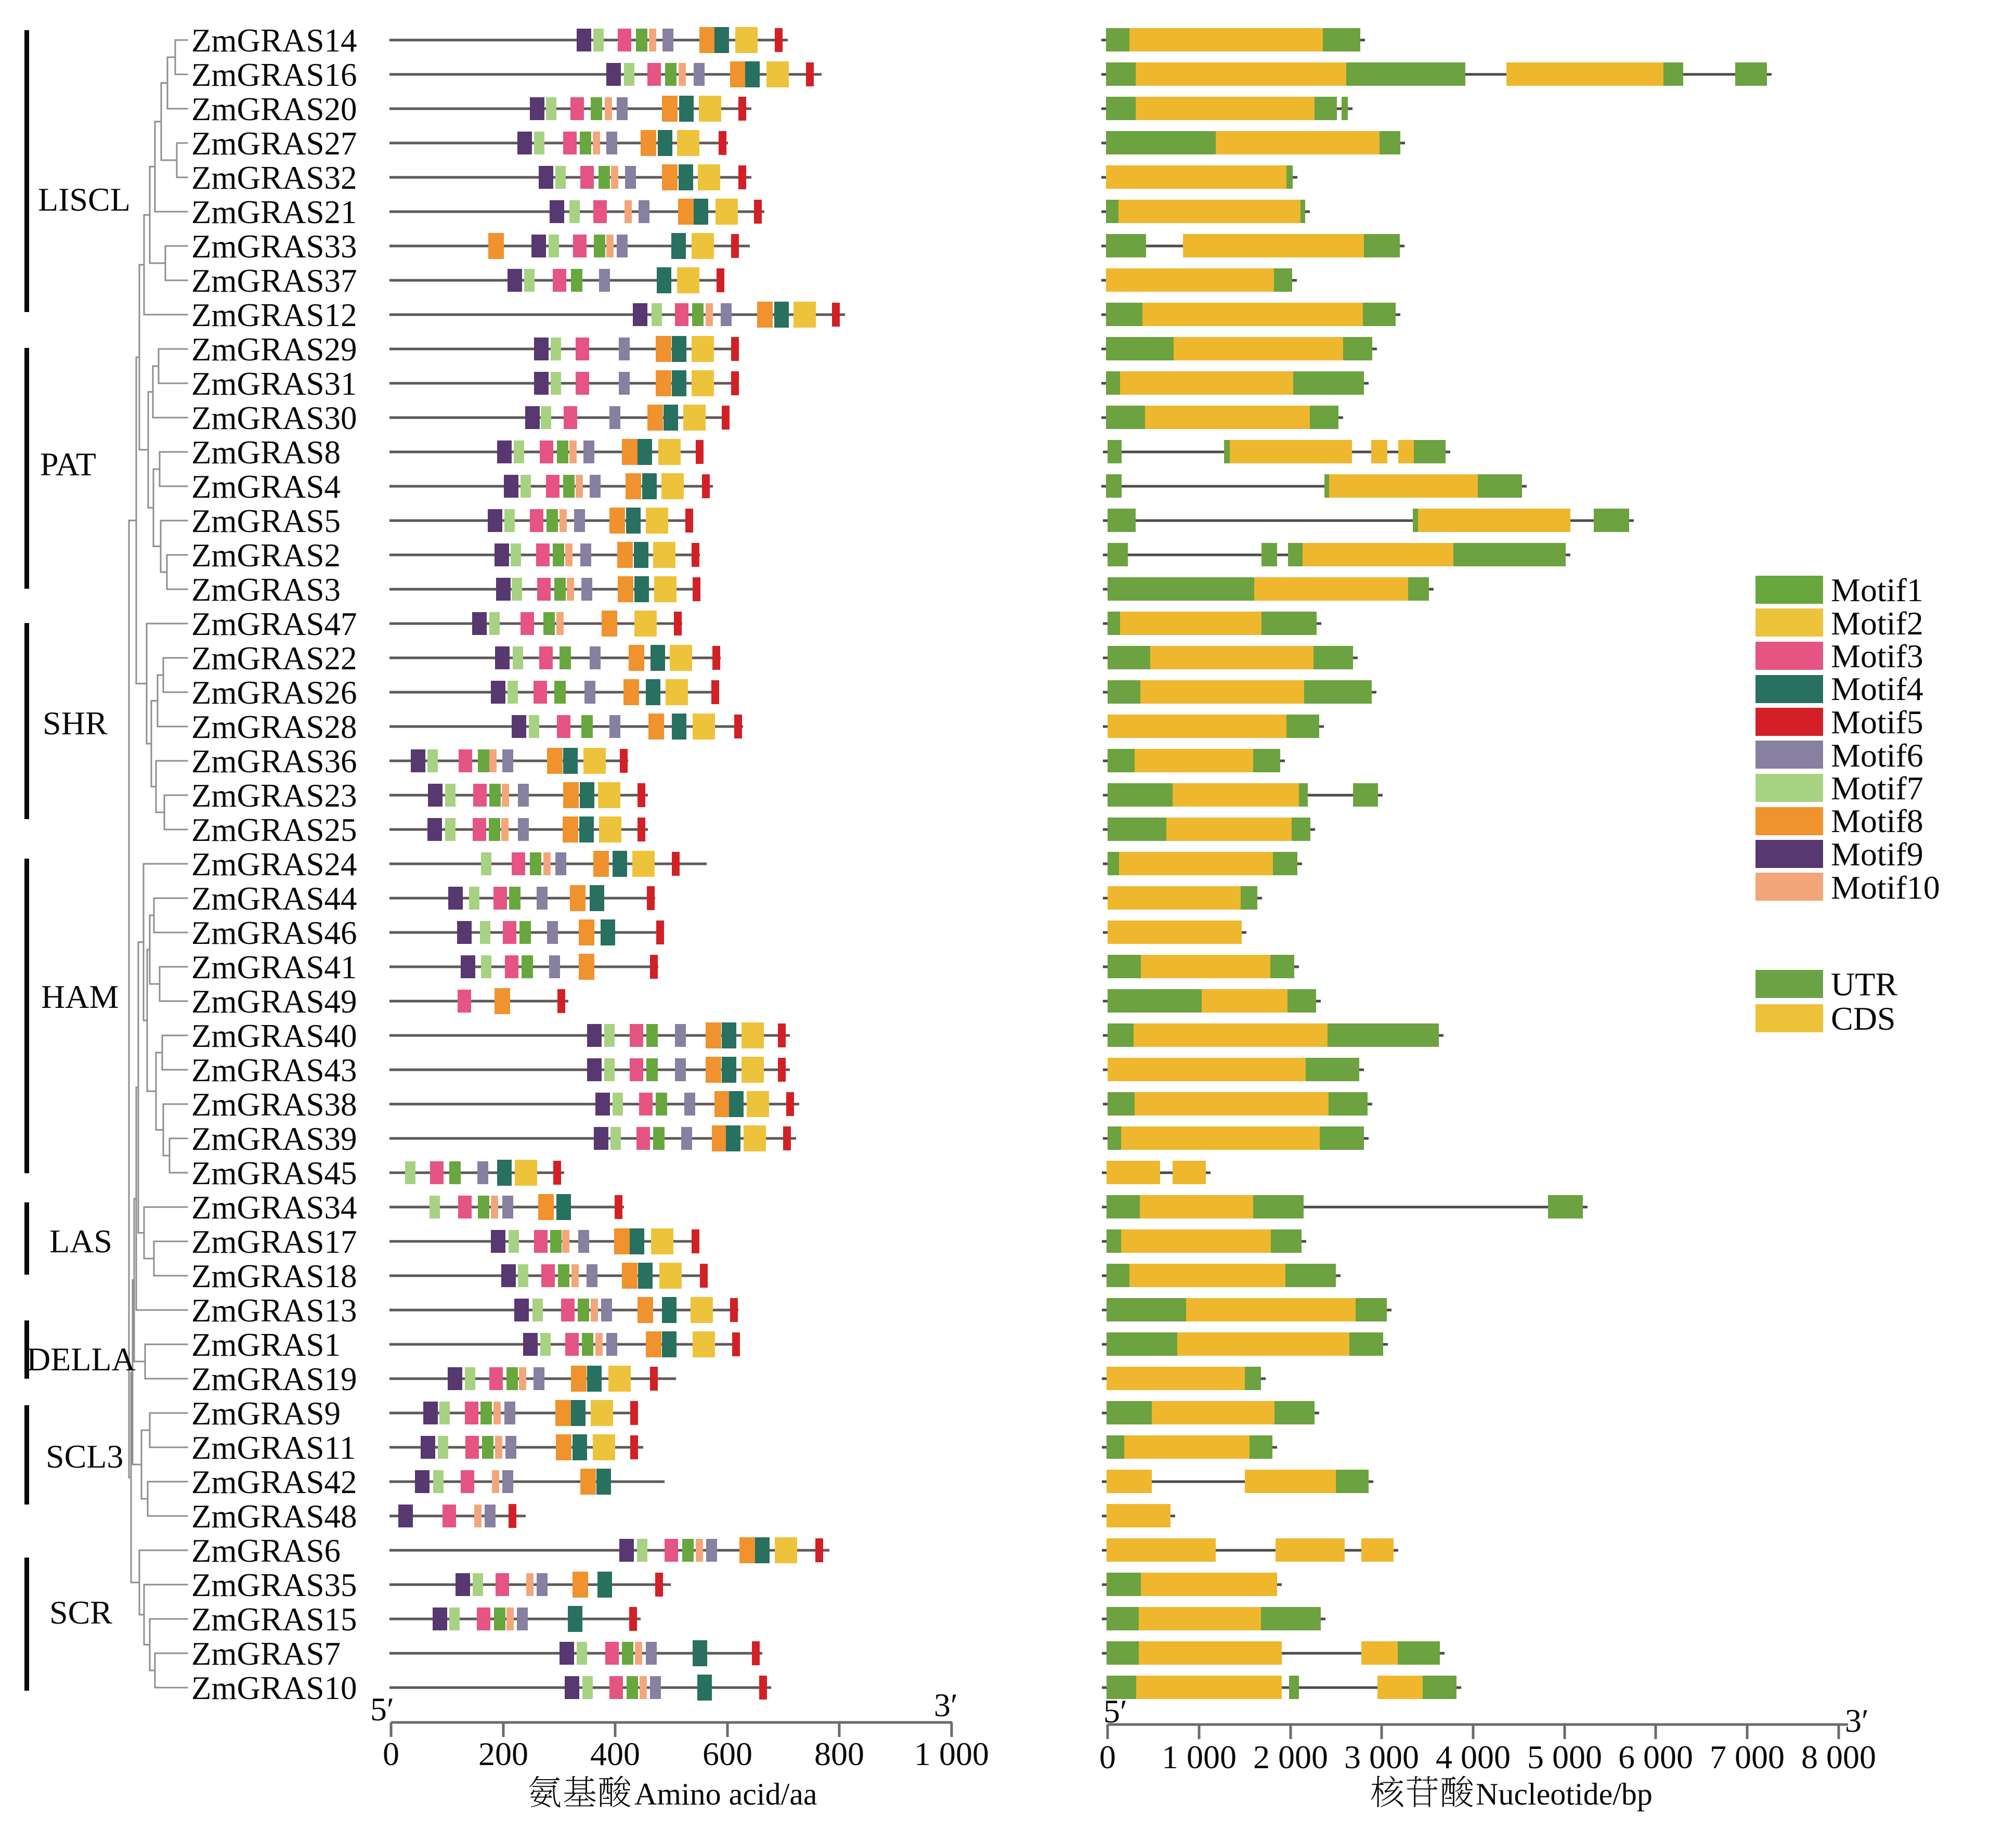 This screenshot has width=2016, height=1828. What do you see at coordinates (266, 487) in the screenshot?
I see `svg-text: ZmGRAS4` at bounding box center [266, 487].